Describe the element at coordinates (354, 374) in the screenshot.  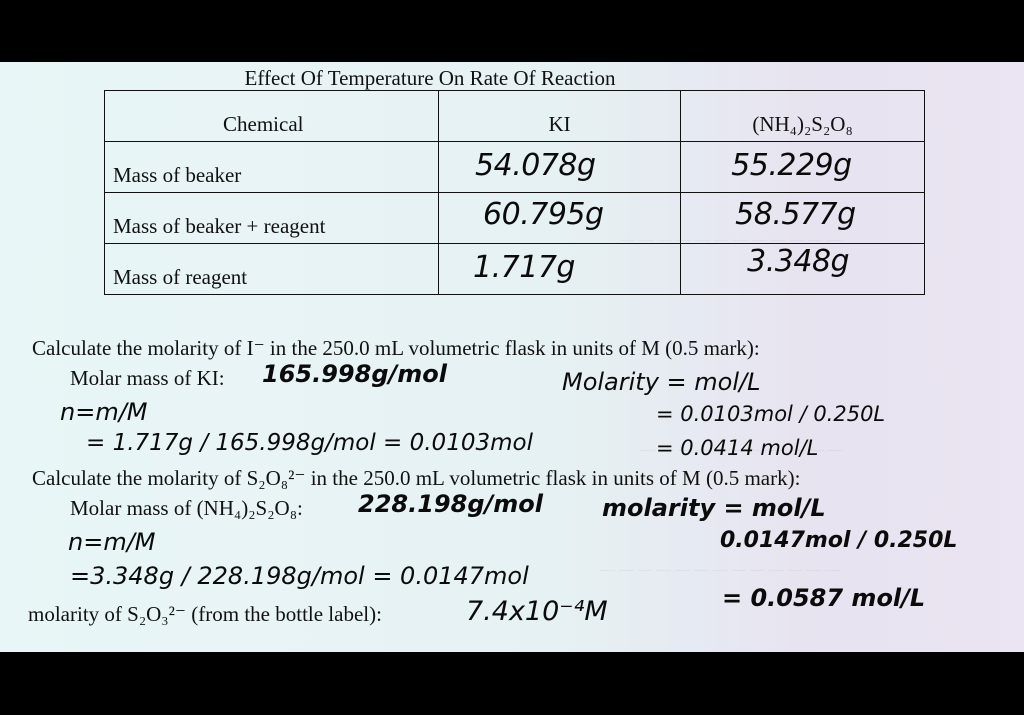
I see `q1-molar-mass-value: 165.998g/mol` at that location.